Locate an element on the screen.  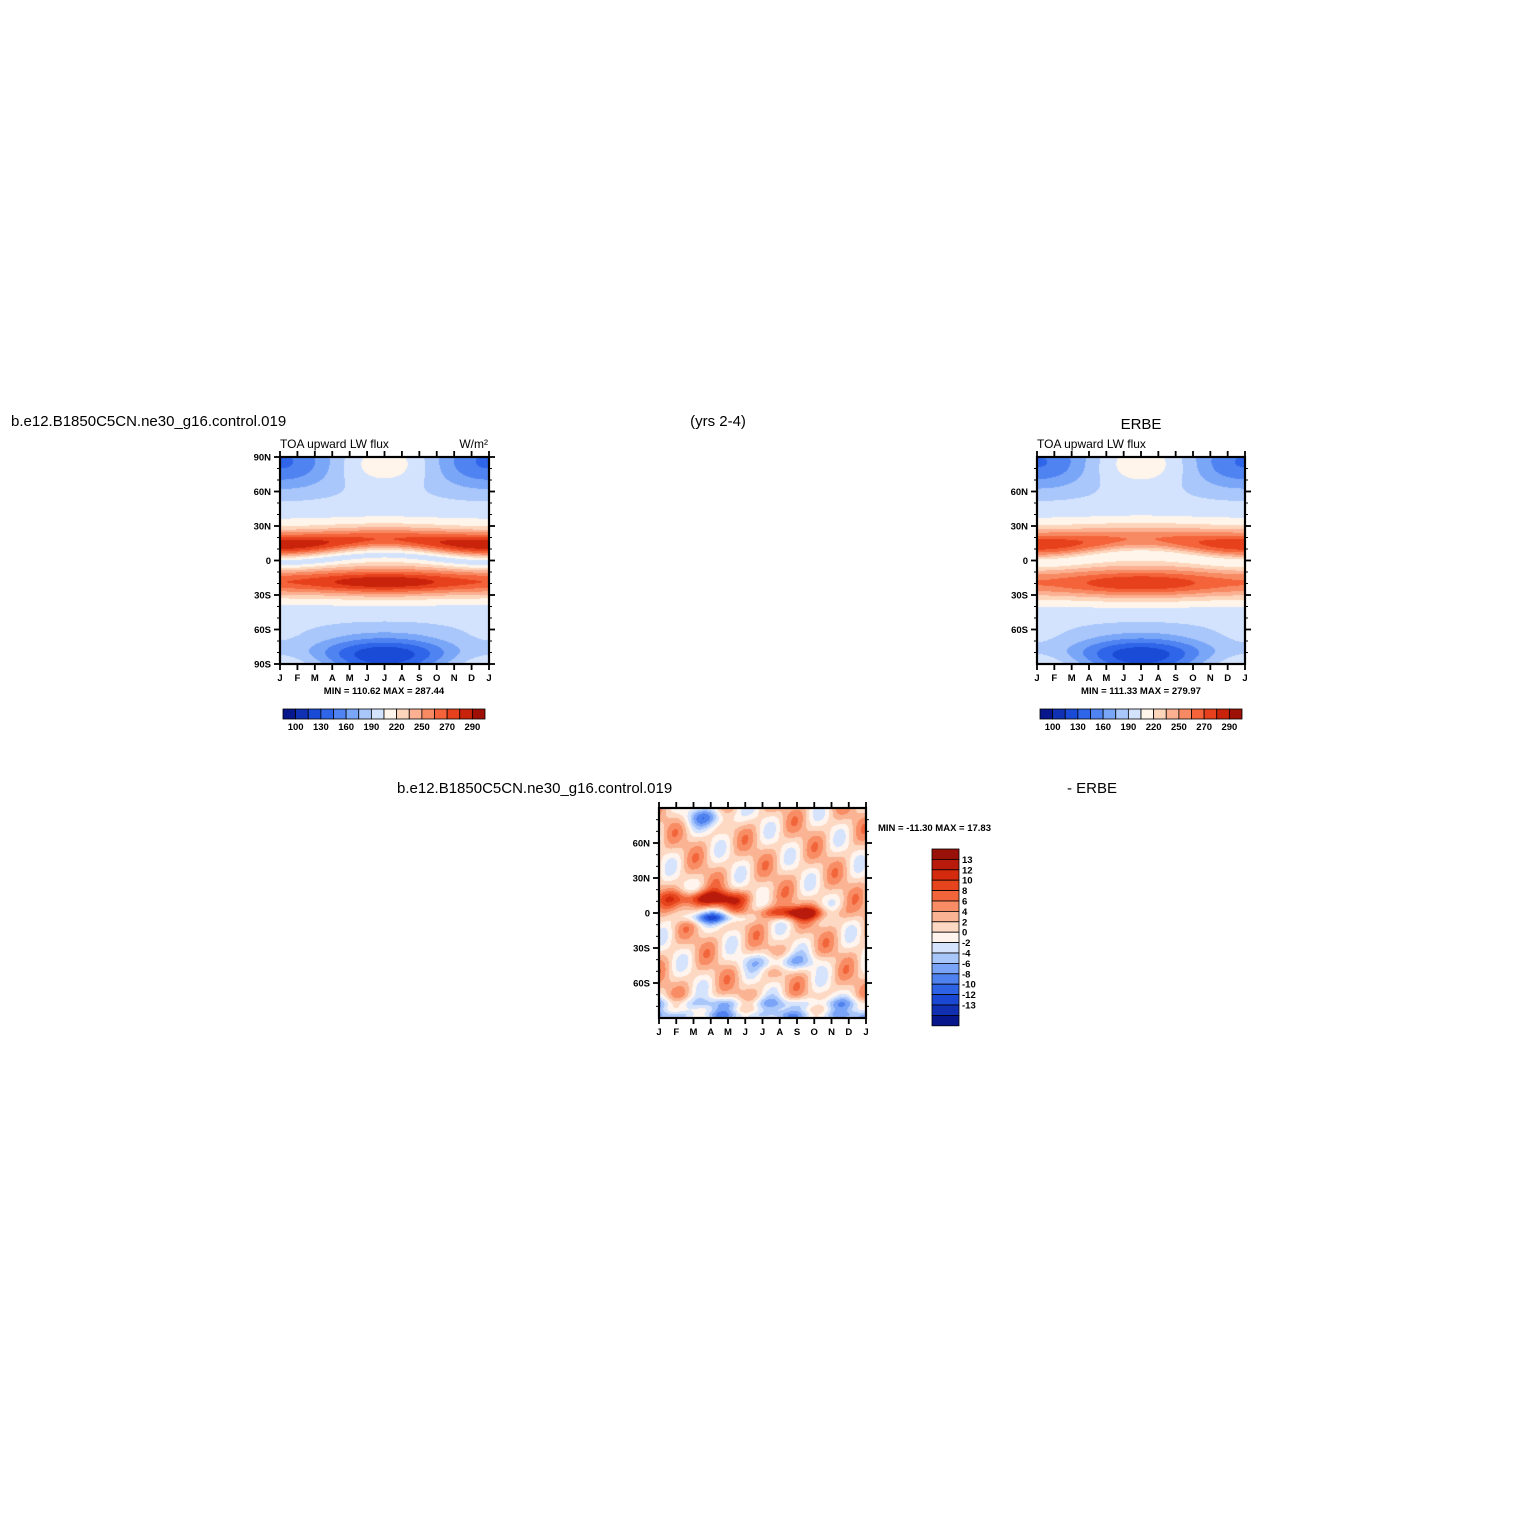
colorbar-label: 2 is located at coordinates (964, 922).